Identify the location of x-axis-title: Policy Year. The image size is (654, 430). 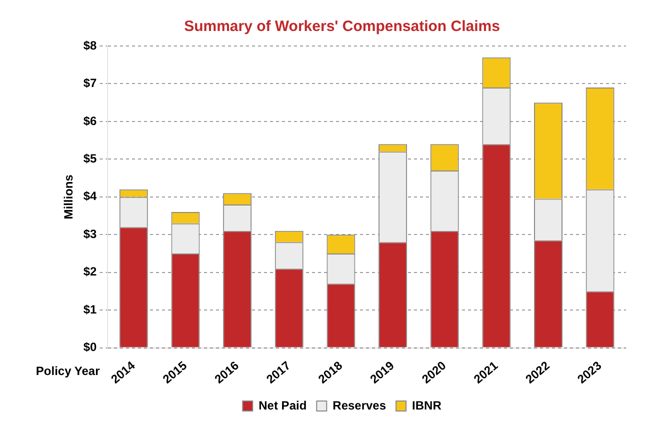
(68, 371).